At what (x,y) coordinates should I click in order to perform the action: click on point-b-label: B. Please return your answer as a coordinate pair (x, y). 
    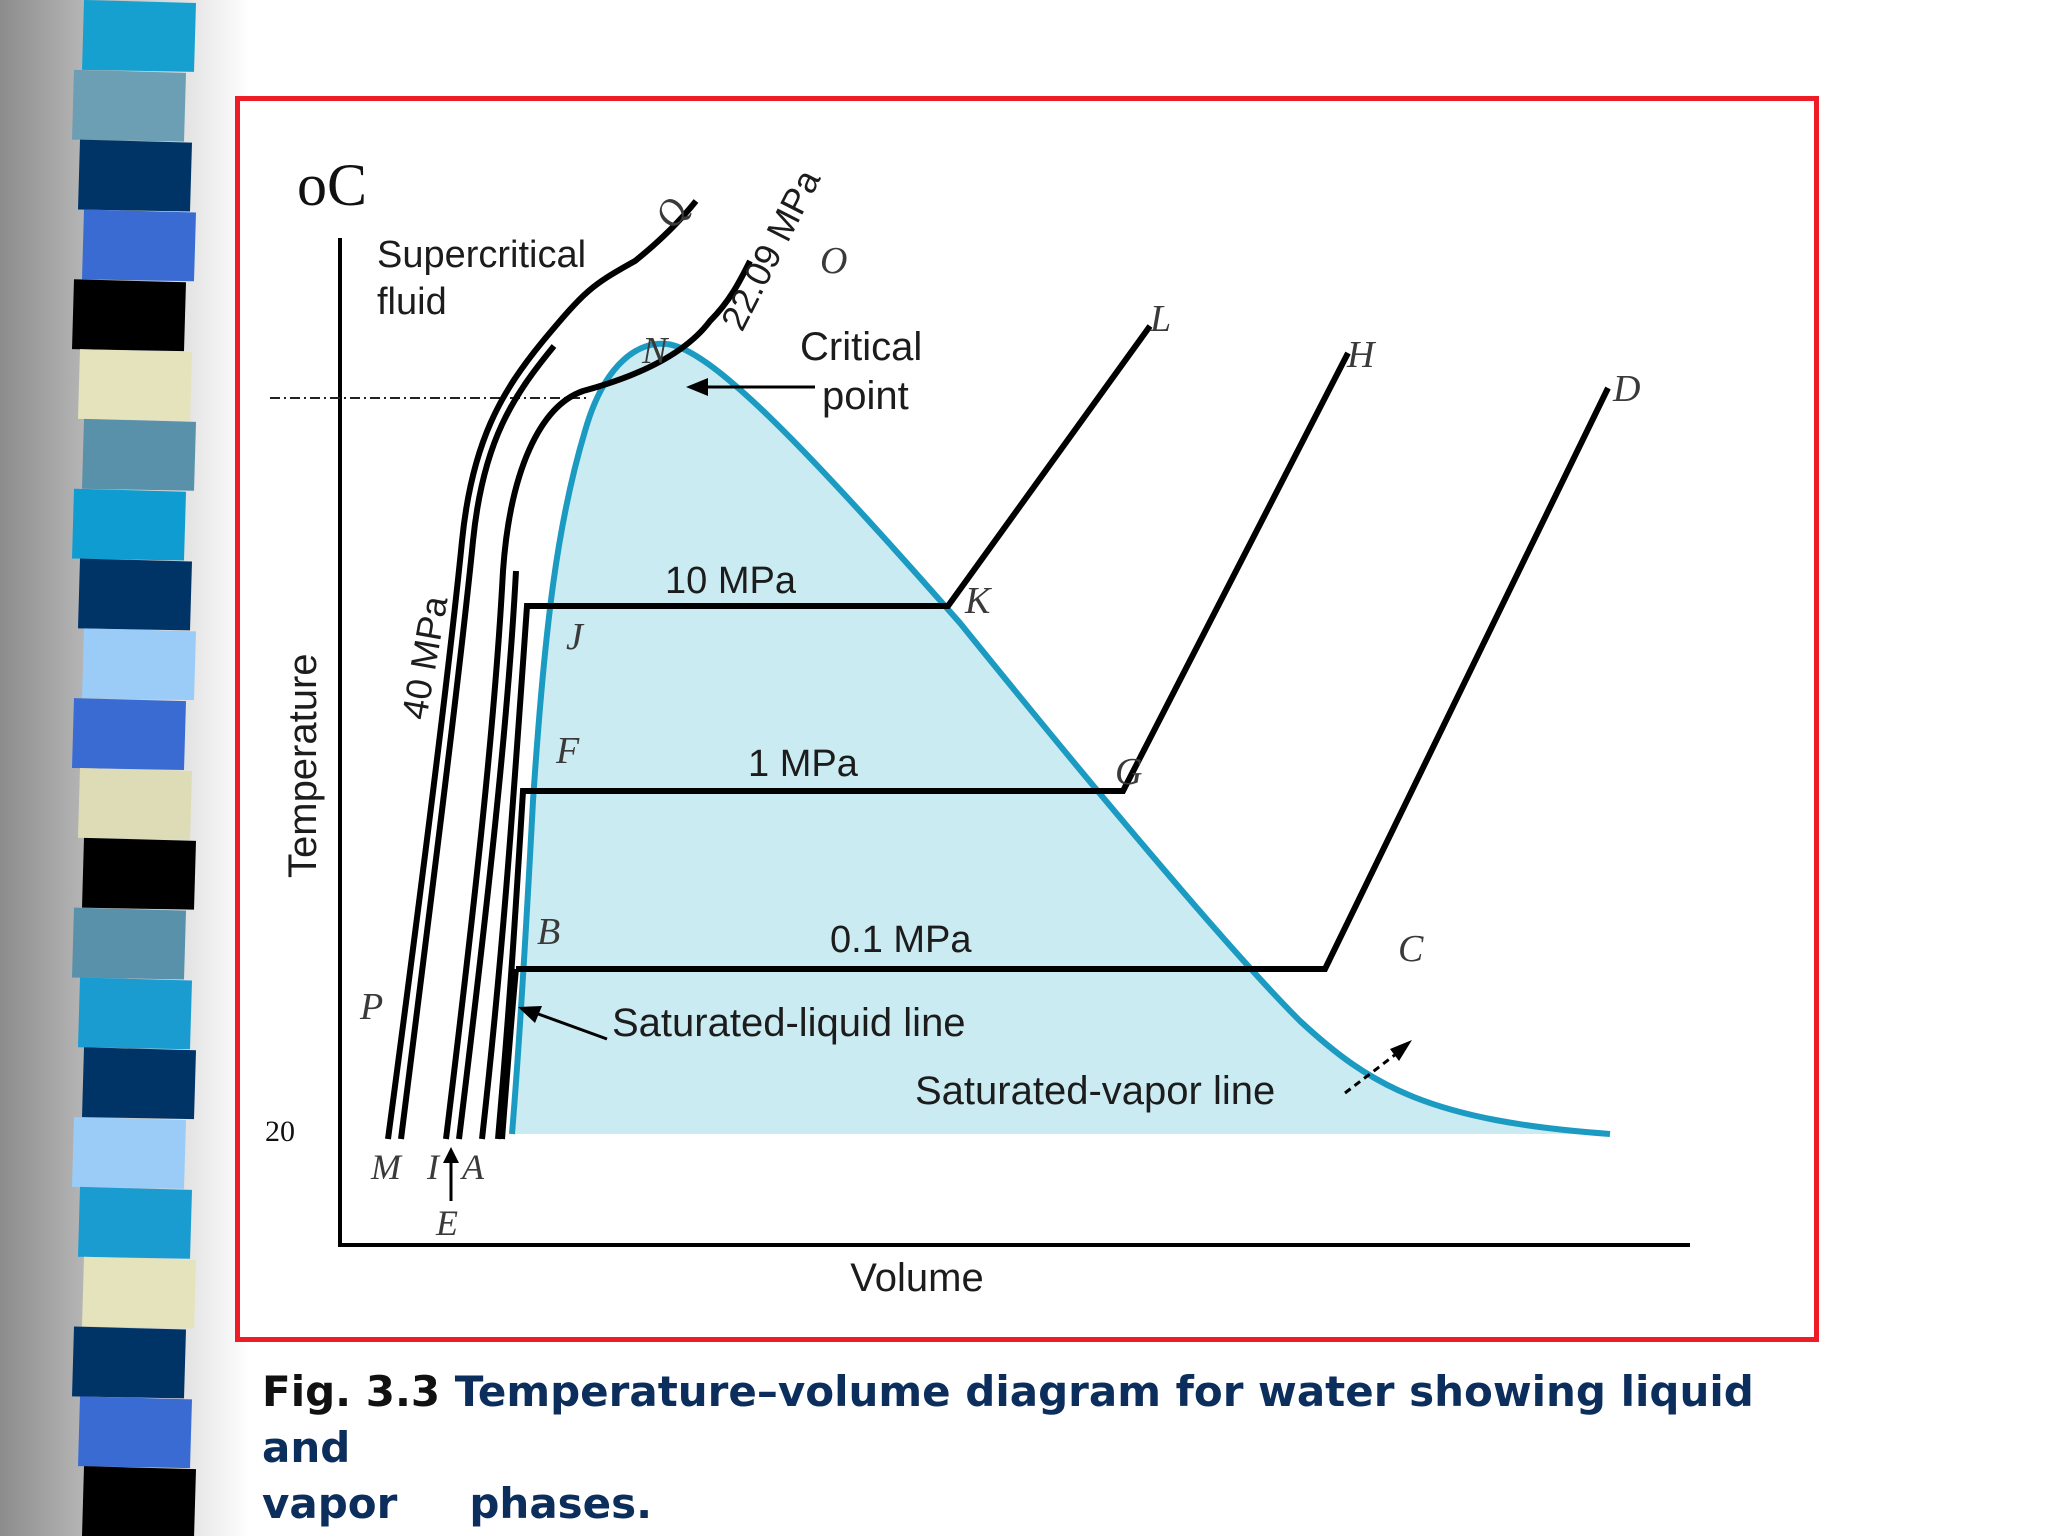
    Looking at the image, I should click on (548, 932).